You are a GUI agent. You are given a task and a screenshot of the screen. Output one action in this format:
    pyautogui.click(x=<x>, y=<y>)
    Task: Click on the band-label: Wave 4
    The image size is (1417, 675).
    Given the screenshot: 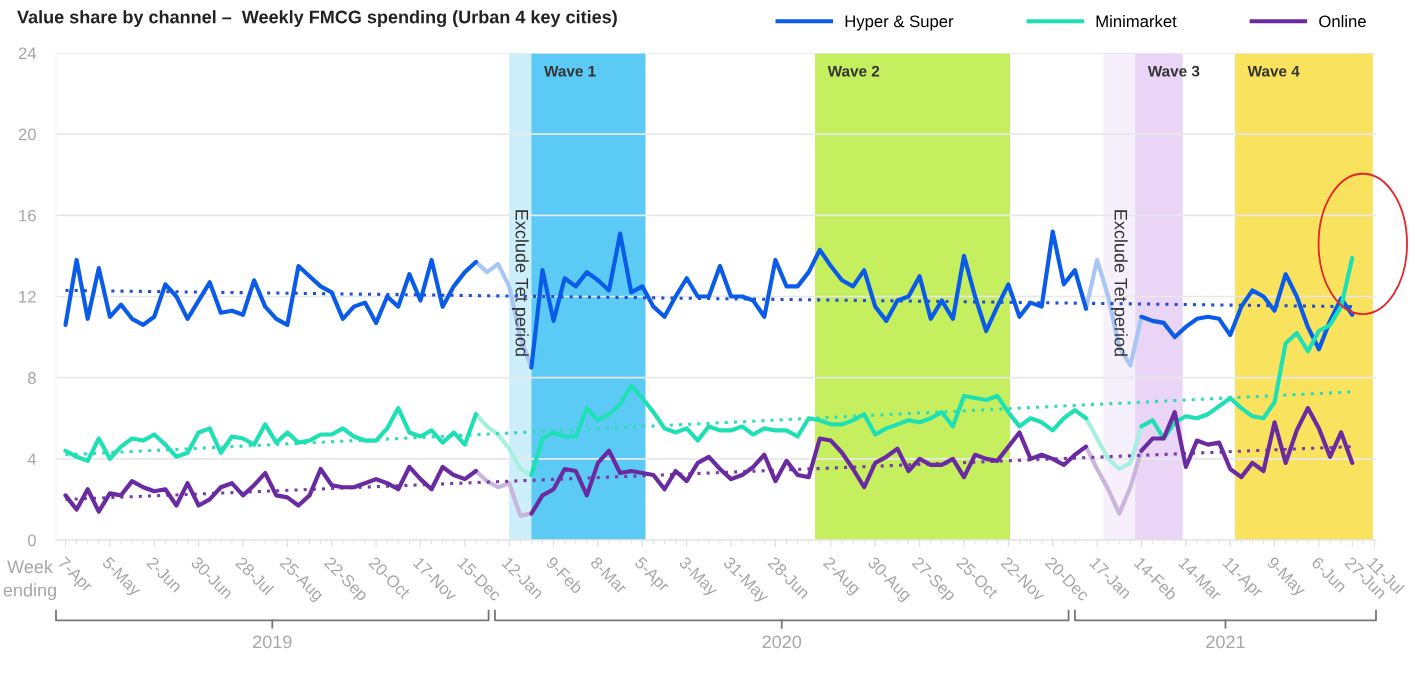 What is the action you would take?
    pyautogui.click(x=1273, y=71)
    